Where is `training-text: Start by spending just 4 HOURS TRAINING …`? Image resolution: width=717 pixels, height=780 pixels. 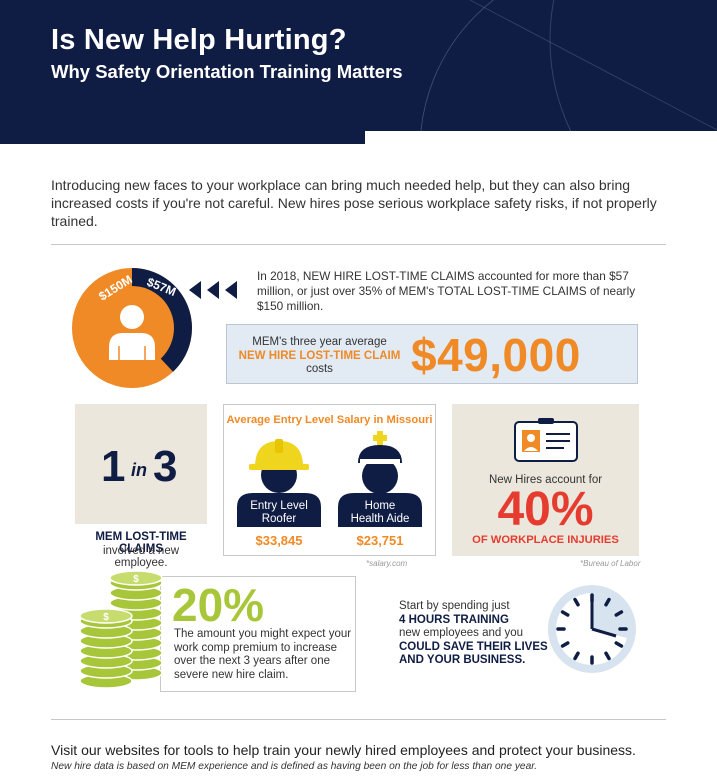
training-text: Start by spending just 4 HOURS TRAINING … is located at coordinates (473, 633).